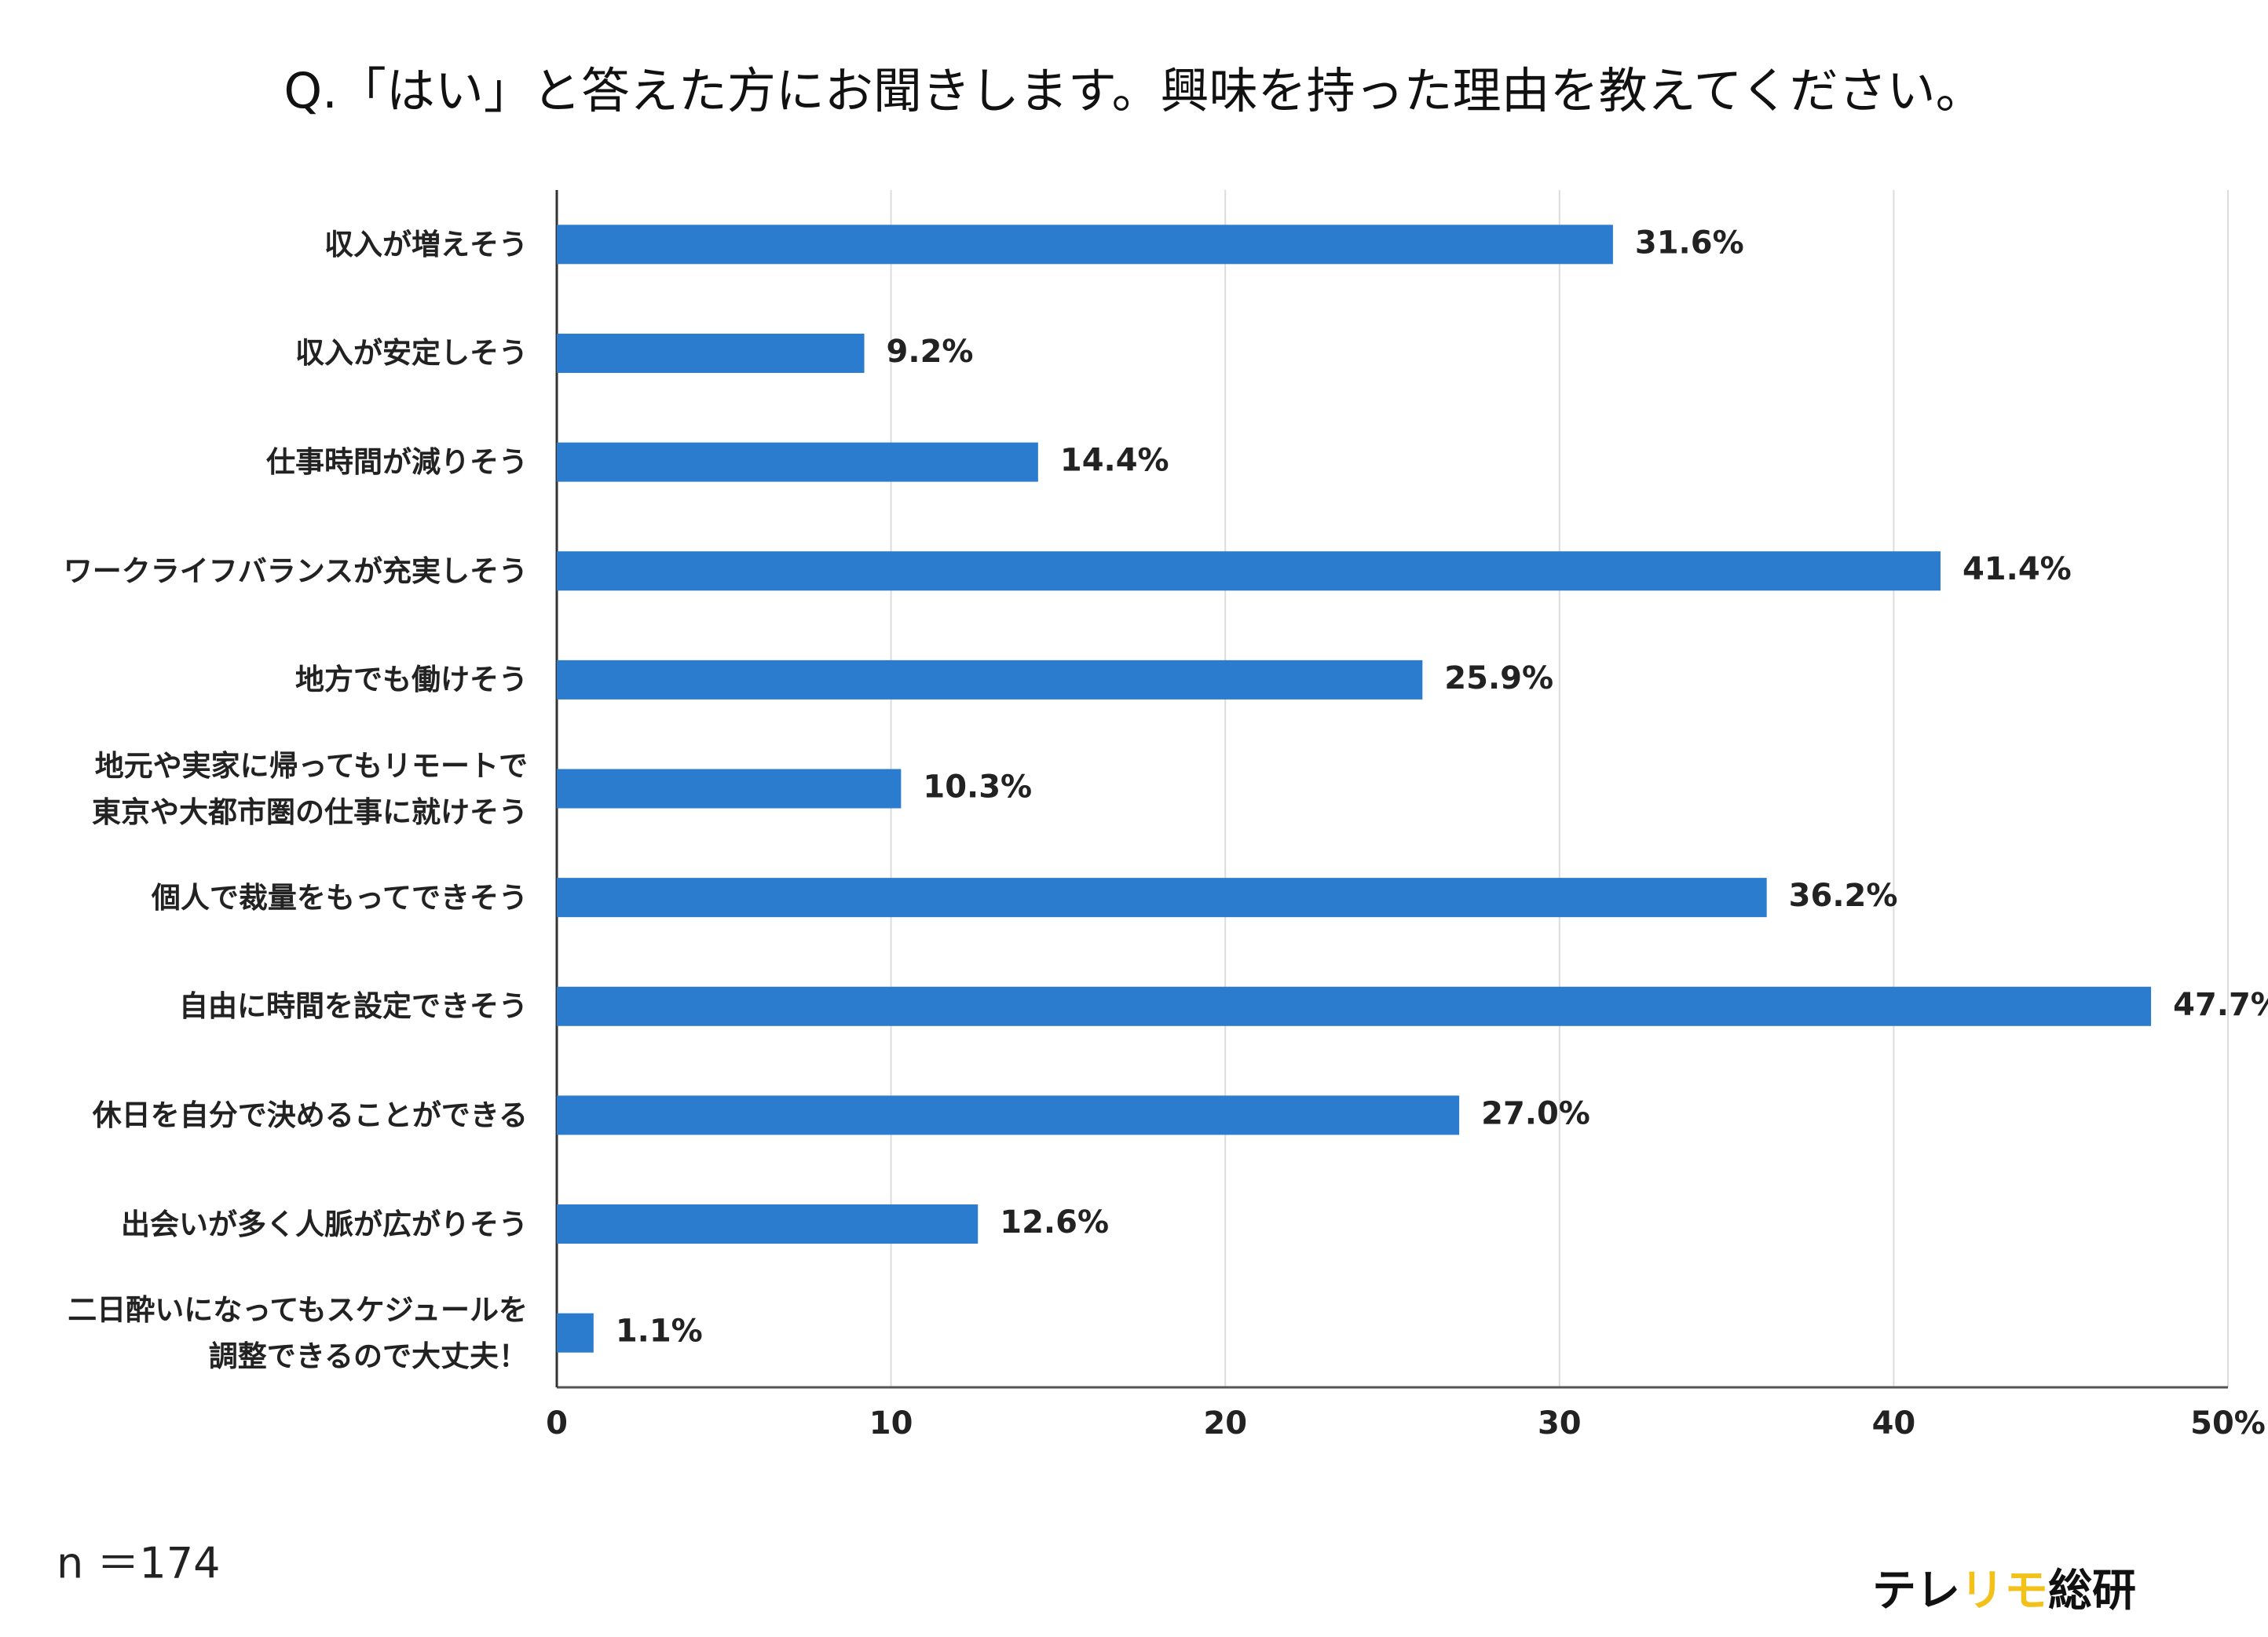  What do you see at coordinates (1536, 1113) in the screenshot?
I see `value-label: 27.0%` at bounding box center [1536, 1113].